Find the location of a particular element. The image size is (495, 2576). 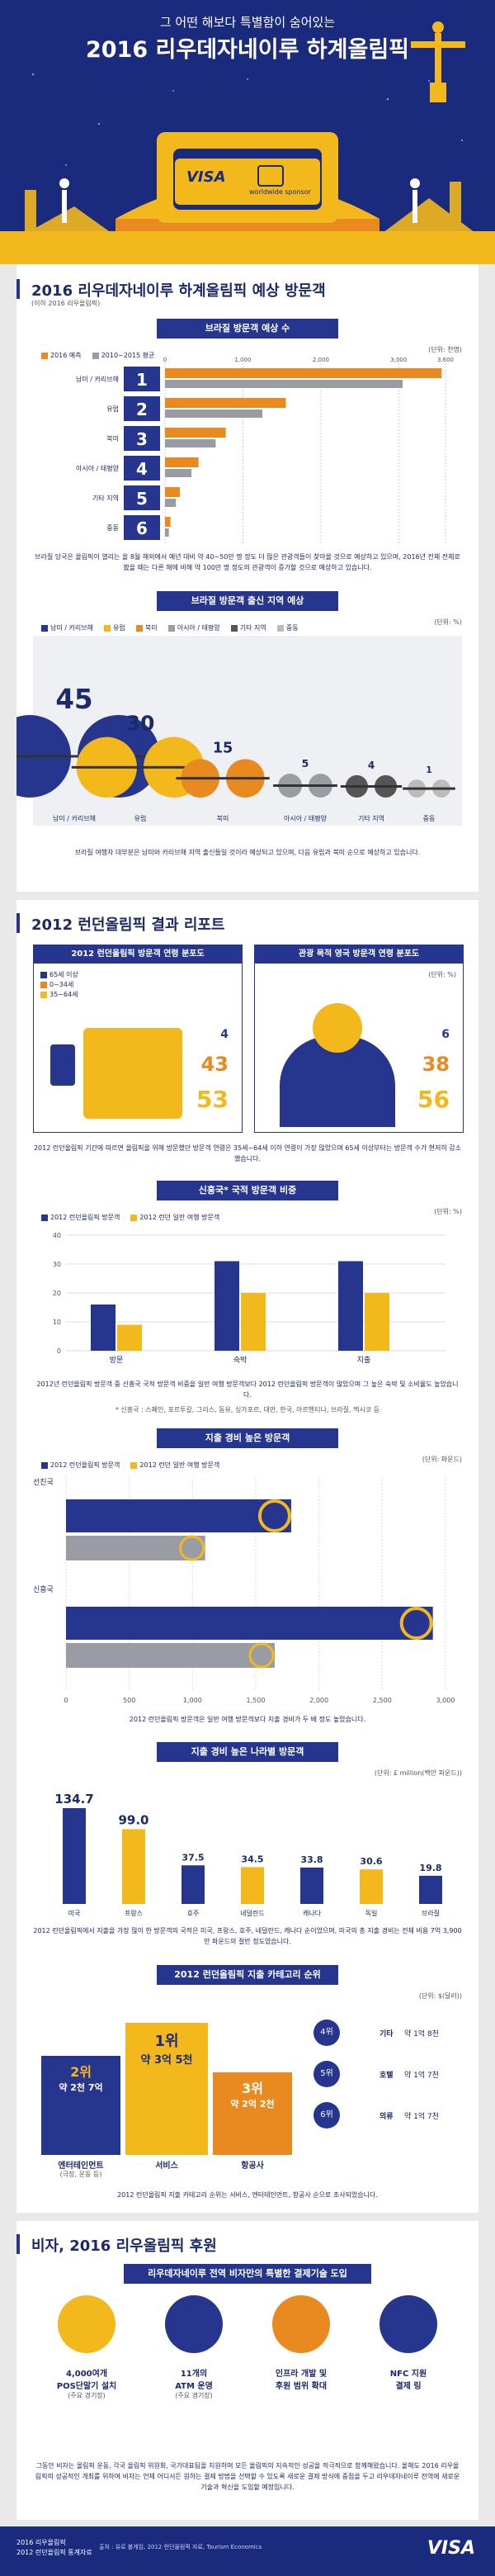

category-row: 6위 의류 약 1억 7천 is located at coordinates (388, 2117).